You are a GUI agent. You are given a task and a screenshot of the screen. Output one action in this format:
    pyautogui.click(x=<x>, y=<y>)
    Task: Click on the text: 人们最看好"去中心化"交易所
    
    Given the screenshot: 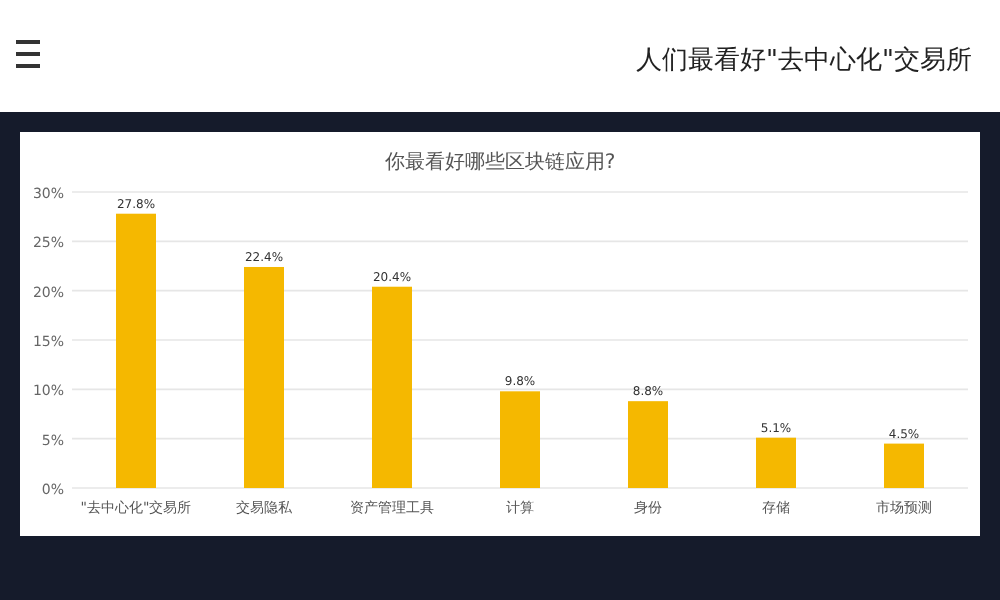 What is the action you would take?
    pyautogui.click(x=804, y=60)
    